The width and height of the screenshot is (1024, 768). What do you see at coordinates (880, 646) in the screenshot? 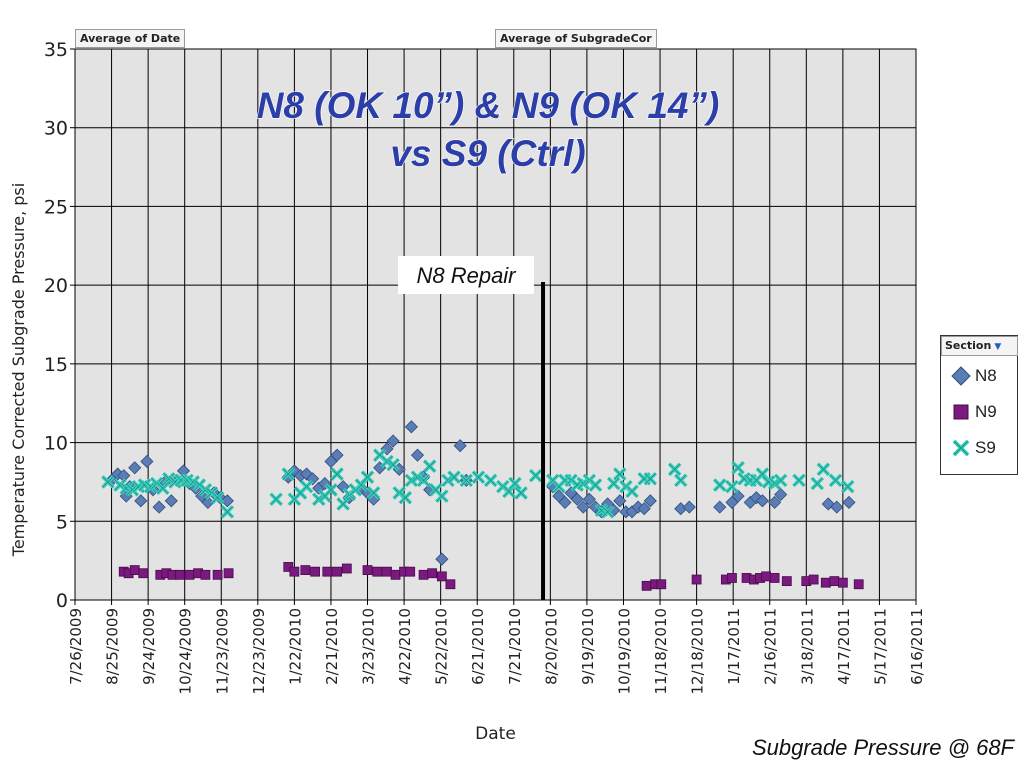
I see `x-tick-label: 5/17/2011` at bounding box center [880, 646].